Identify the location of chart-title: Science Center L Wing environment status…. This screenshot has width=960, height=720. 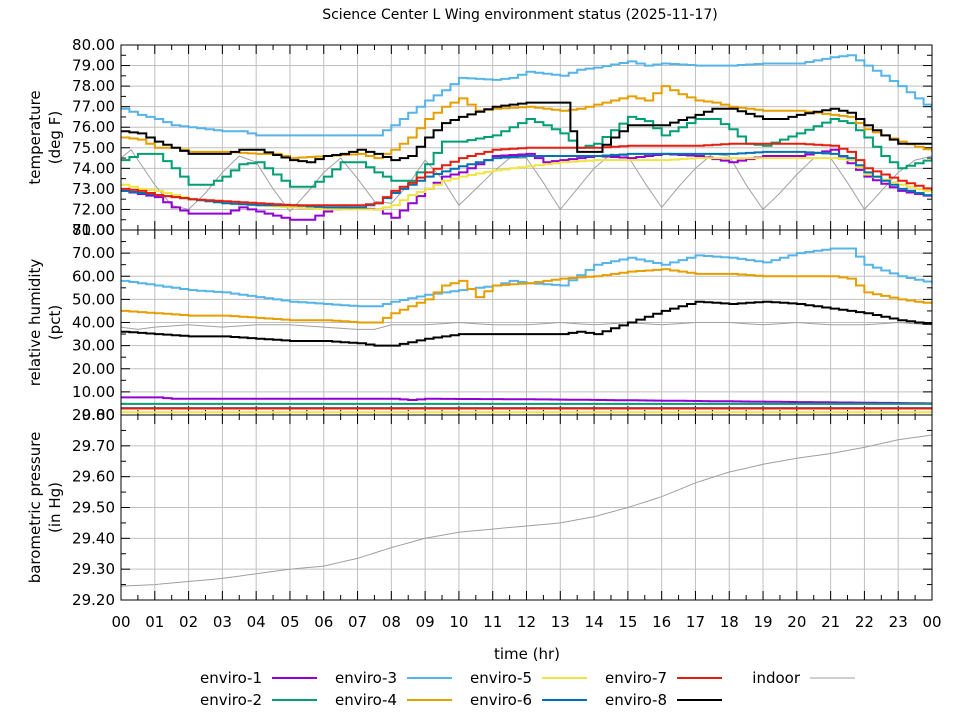
(520, 15).